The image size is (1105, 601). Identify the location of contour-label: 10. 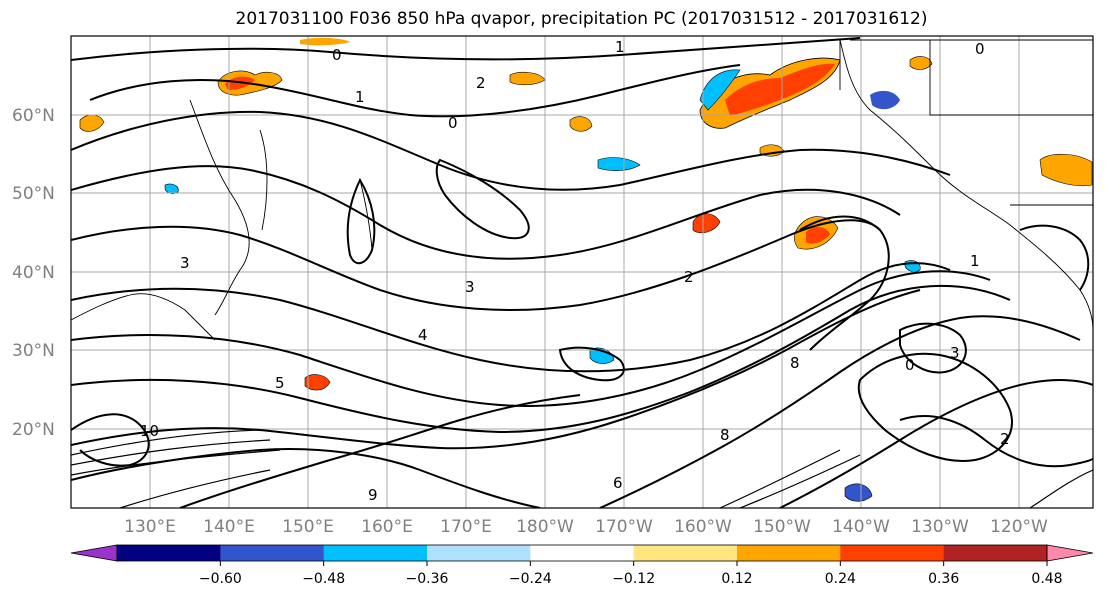
(149, 431).